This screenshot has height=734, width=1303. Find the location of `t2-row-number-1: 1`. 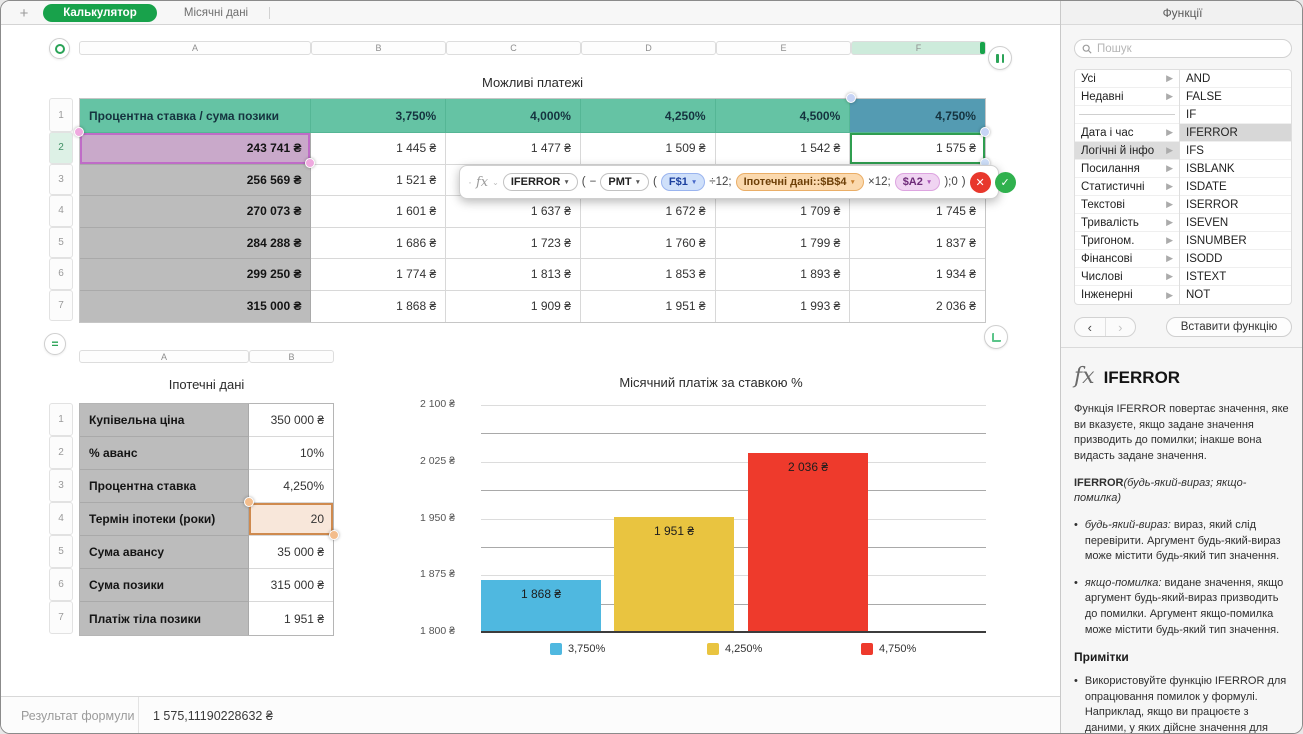

t2-row-number-1: 1 is located at coordinates (61, 419).